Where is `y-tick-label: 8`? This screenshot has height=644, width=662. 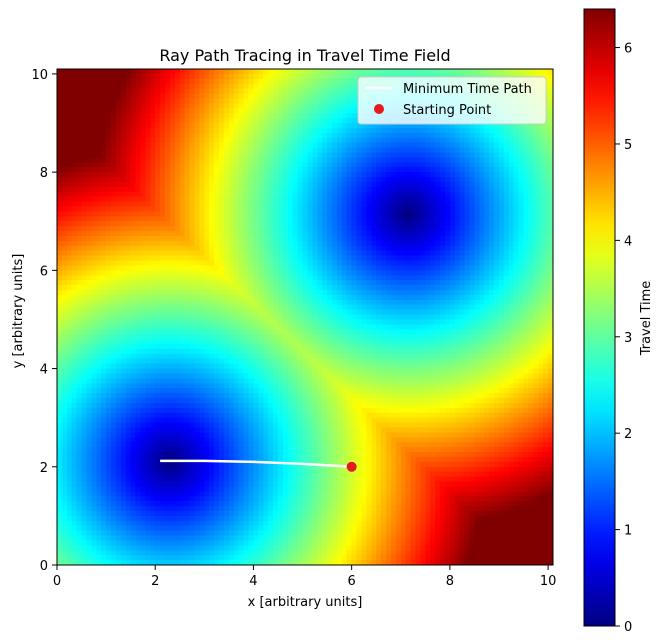 y-tick-label: 8 is located at coordinates (44, 173).